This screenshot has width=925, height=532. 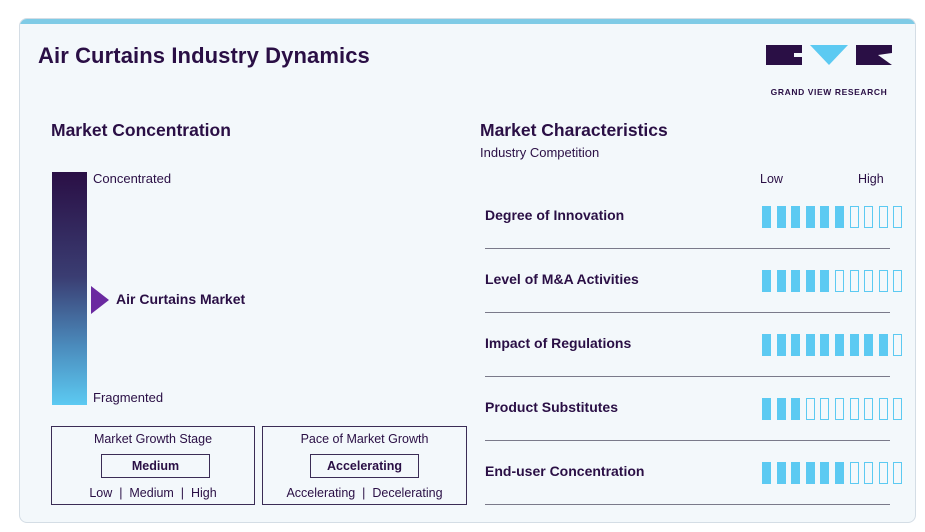 I want to click on characteristic-row: Impact of Regulations, so click(x=694, y=347).